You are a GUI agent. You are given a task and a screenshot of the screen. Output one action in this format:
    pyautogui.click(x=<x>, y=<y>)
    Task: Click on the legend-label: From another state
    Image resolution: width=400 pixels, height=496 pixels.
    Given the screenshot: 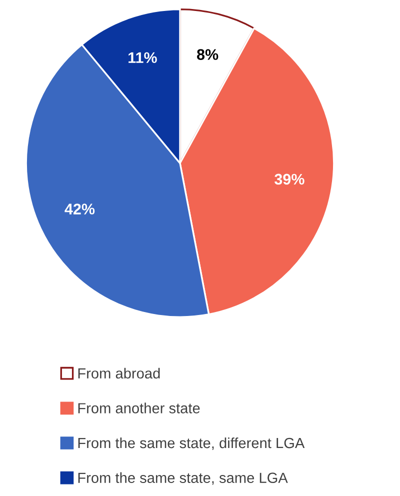 What is the action you would take?
    pyautogui.click(x=139, y=408)
    